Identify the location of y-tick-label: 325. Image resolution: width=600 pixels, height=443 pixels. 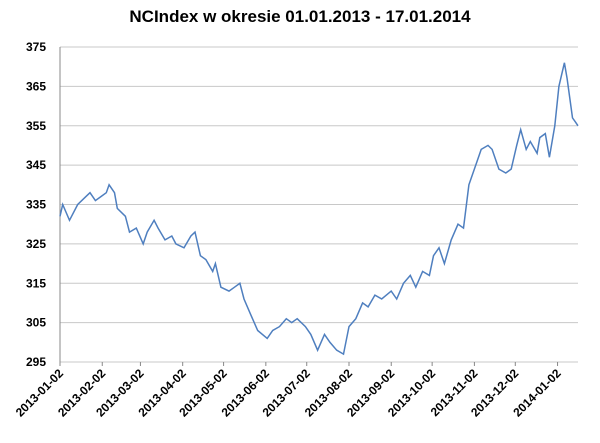
(36, 244).